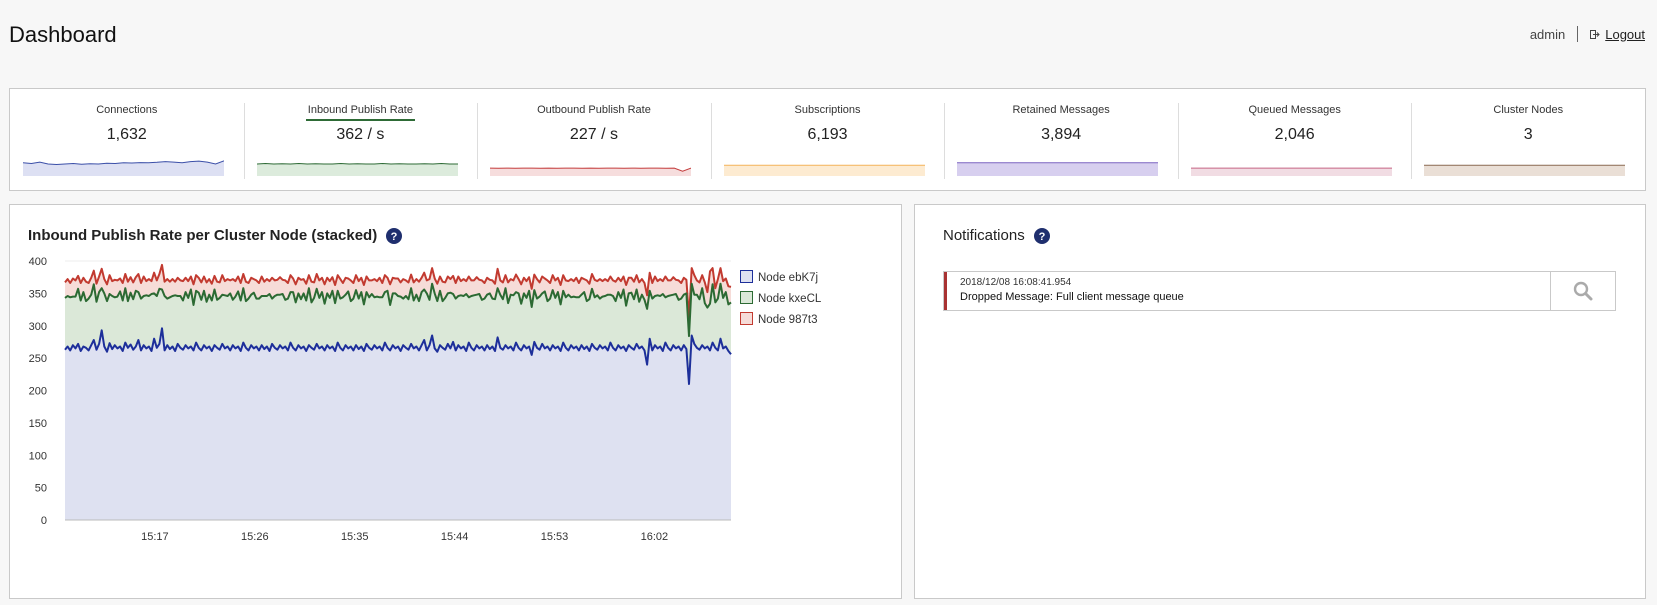  I want to click on search-icon, so click(1583, 291).